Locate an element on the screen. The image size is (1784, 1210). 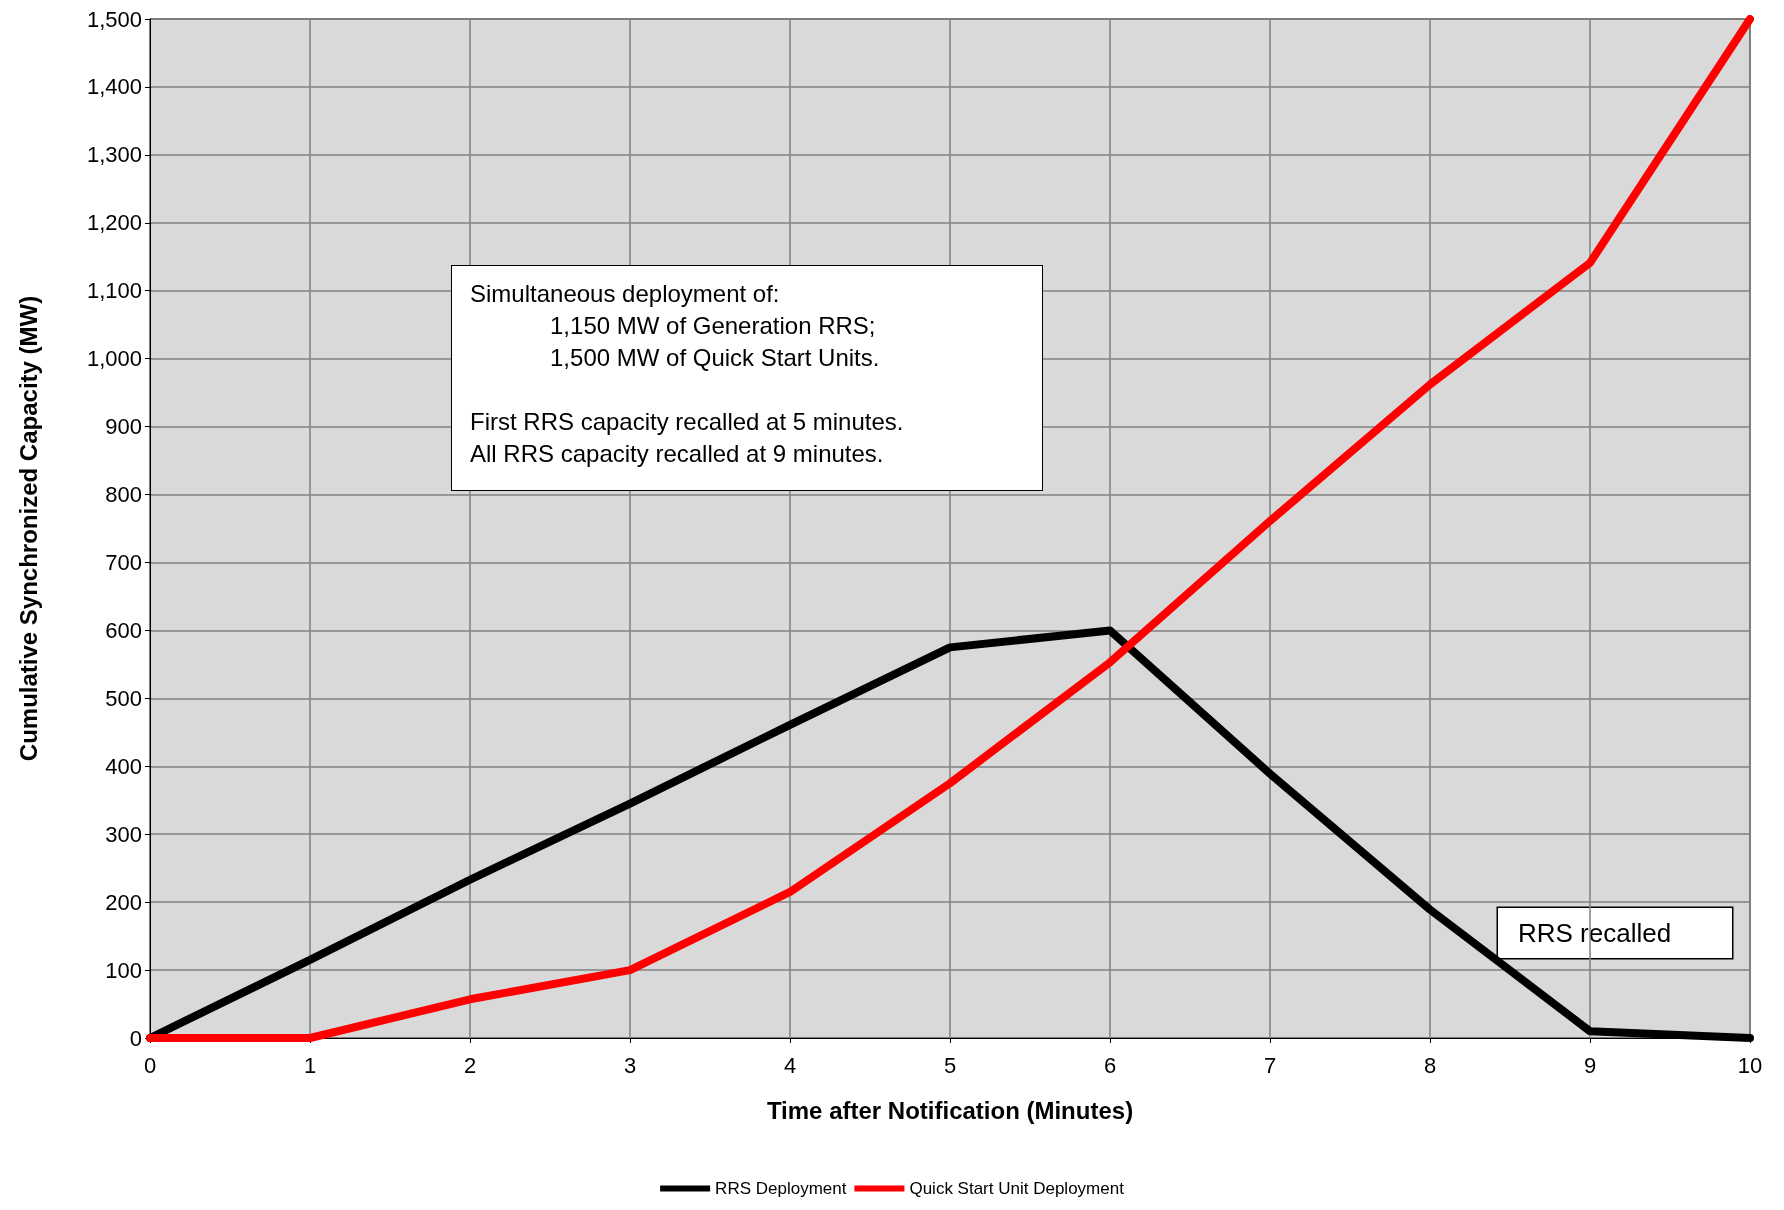
x-tick-label: 5 is located at coordinates (950, 1065).